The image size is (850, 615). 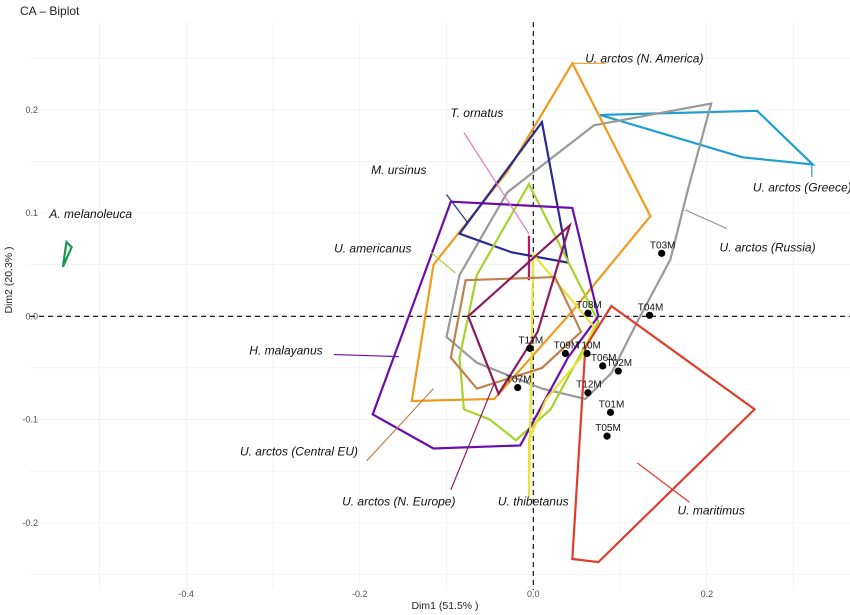 I want to click on point-label-t11m: T11M, so click(x=530, y=340).